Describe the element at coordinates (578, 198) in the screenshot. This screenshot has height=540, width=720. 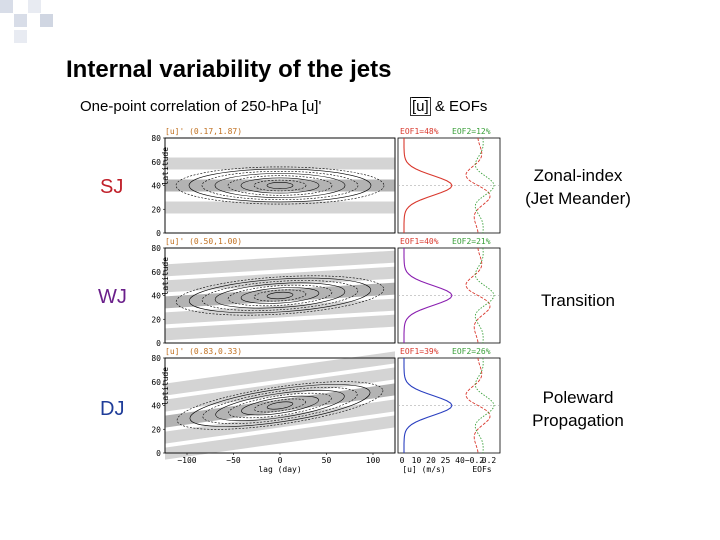
I see `description-sj-line2: (Jet Meander)` at that location.